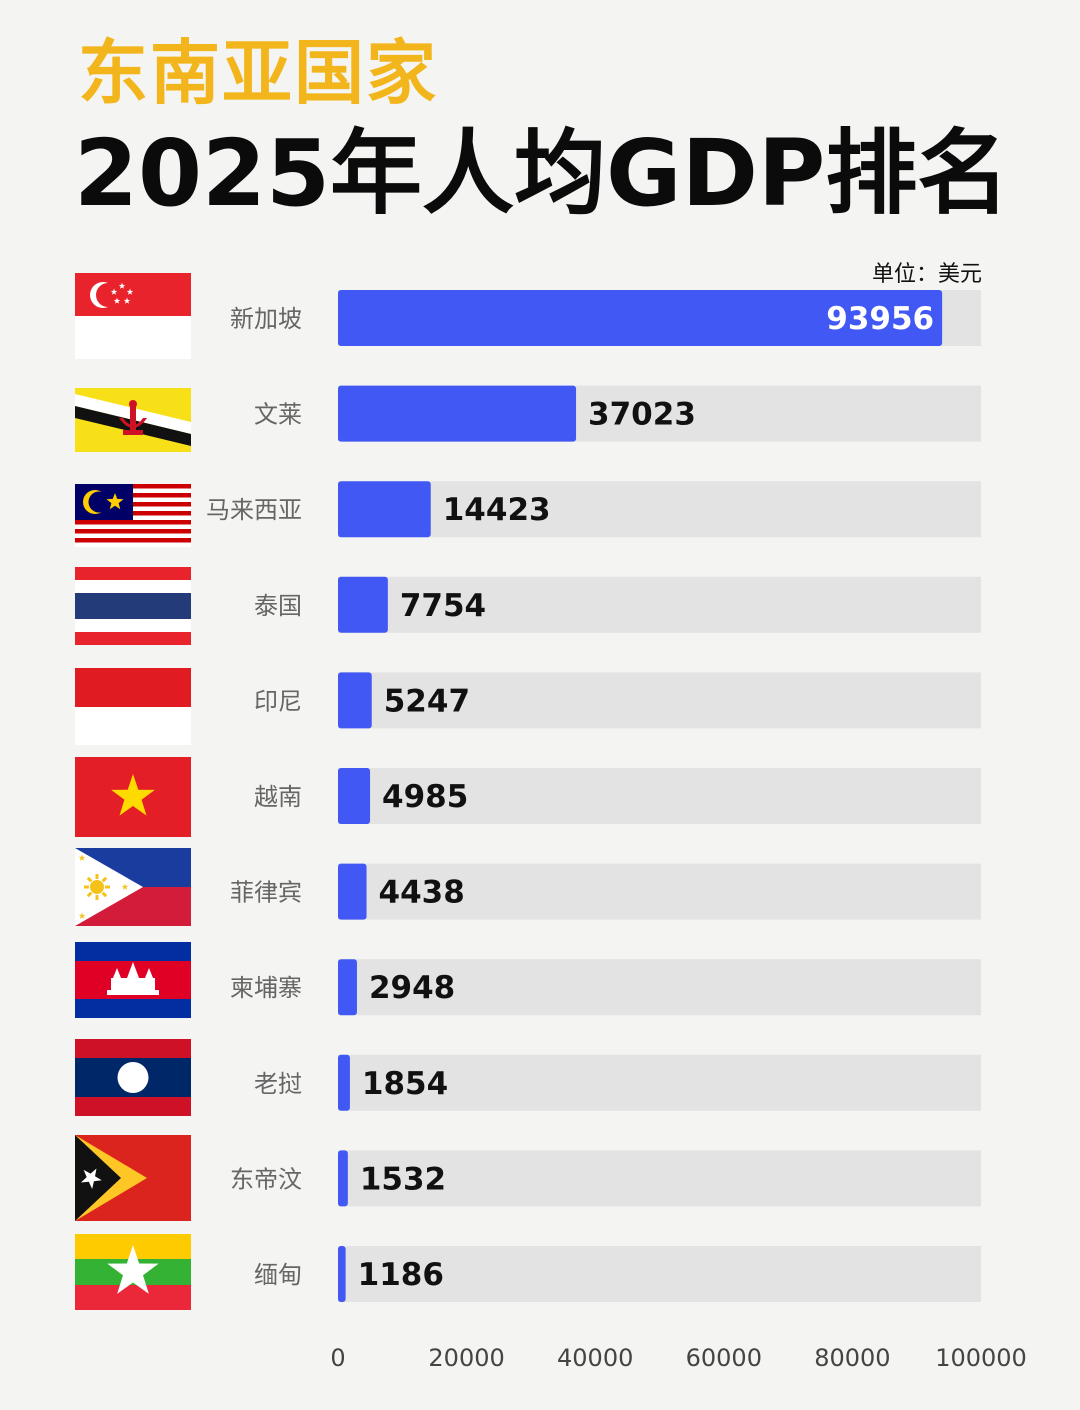 The height and width of the screenshot is (1410, 1080). What do you see at coordinates (337, 1358) in the screenshot?
I see `x-tick-label: 0` at bounding box center [337, 1358].